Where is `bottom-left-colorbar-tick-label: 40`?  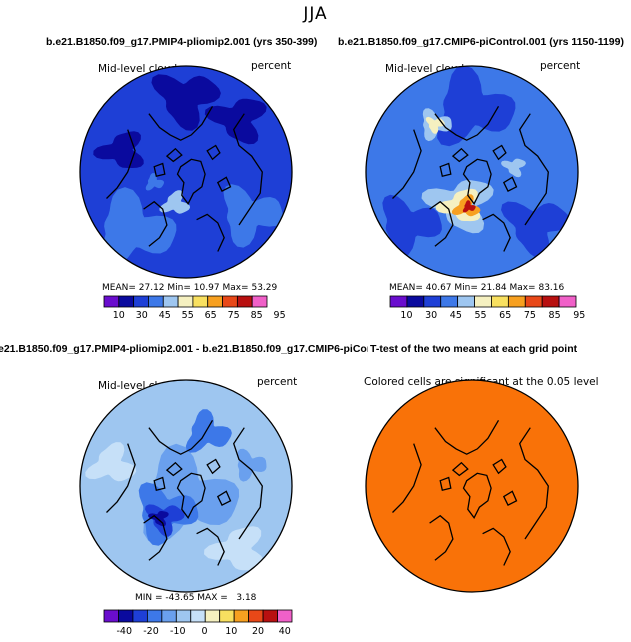 bottom-left-colorbar-tick-label: 40 is located at coordinates (284, 631).